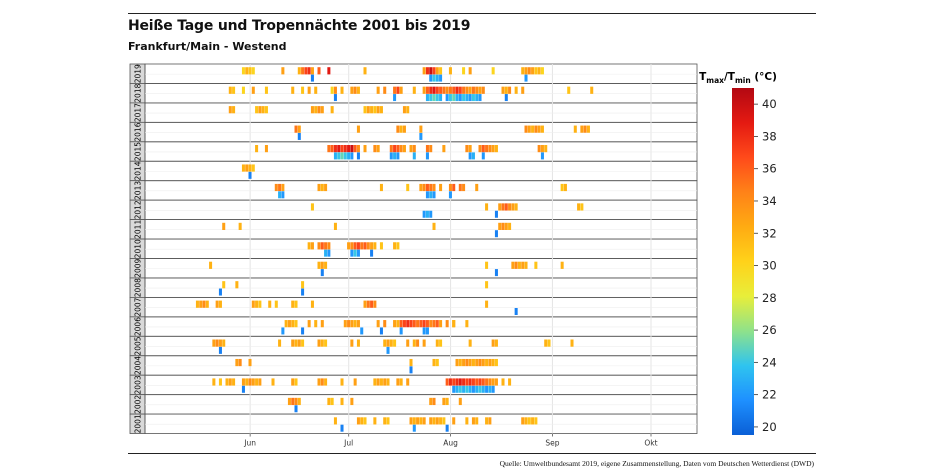 The width and height of the screenshot is (941, 473). Describe the element at coordinates (421, 171) in the screenshot. I see `year-panel-2014` at that location.